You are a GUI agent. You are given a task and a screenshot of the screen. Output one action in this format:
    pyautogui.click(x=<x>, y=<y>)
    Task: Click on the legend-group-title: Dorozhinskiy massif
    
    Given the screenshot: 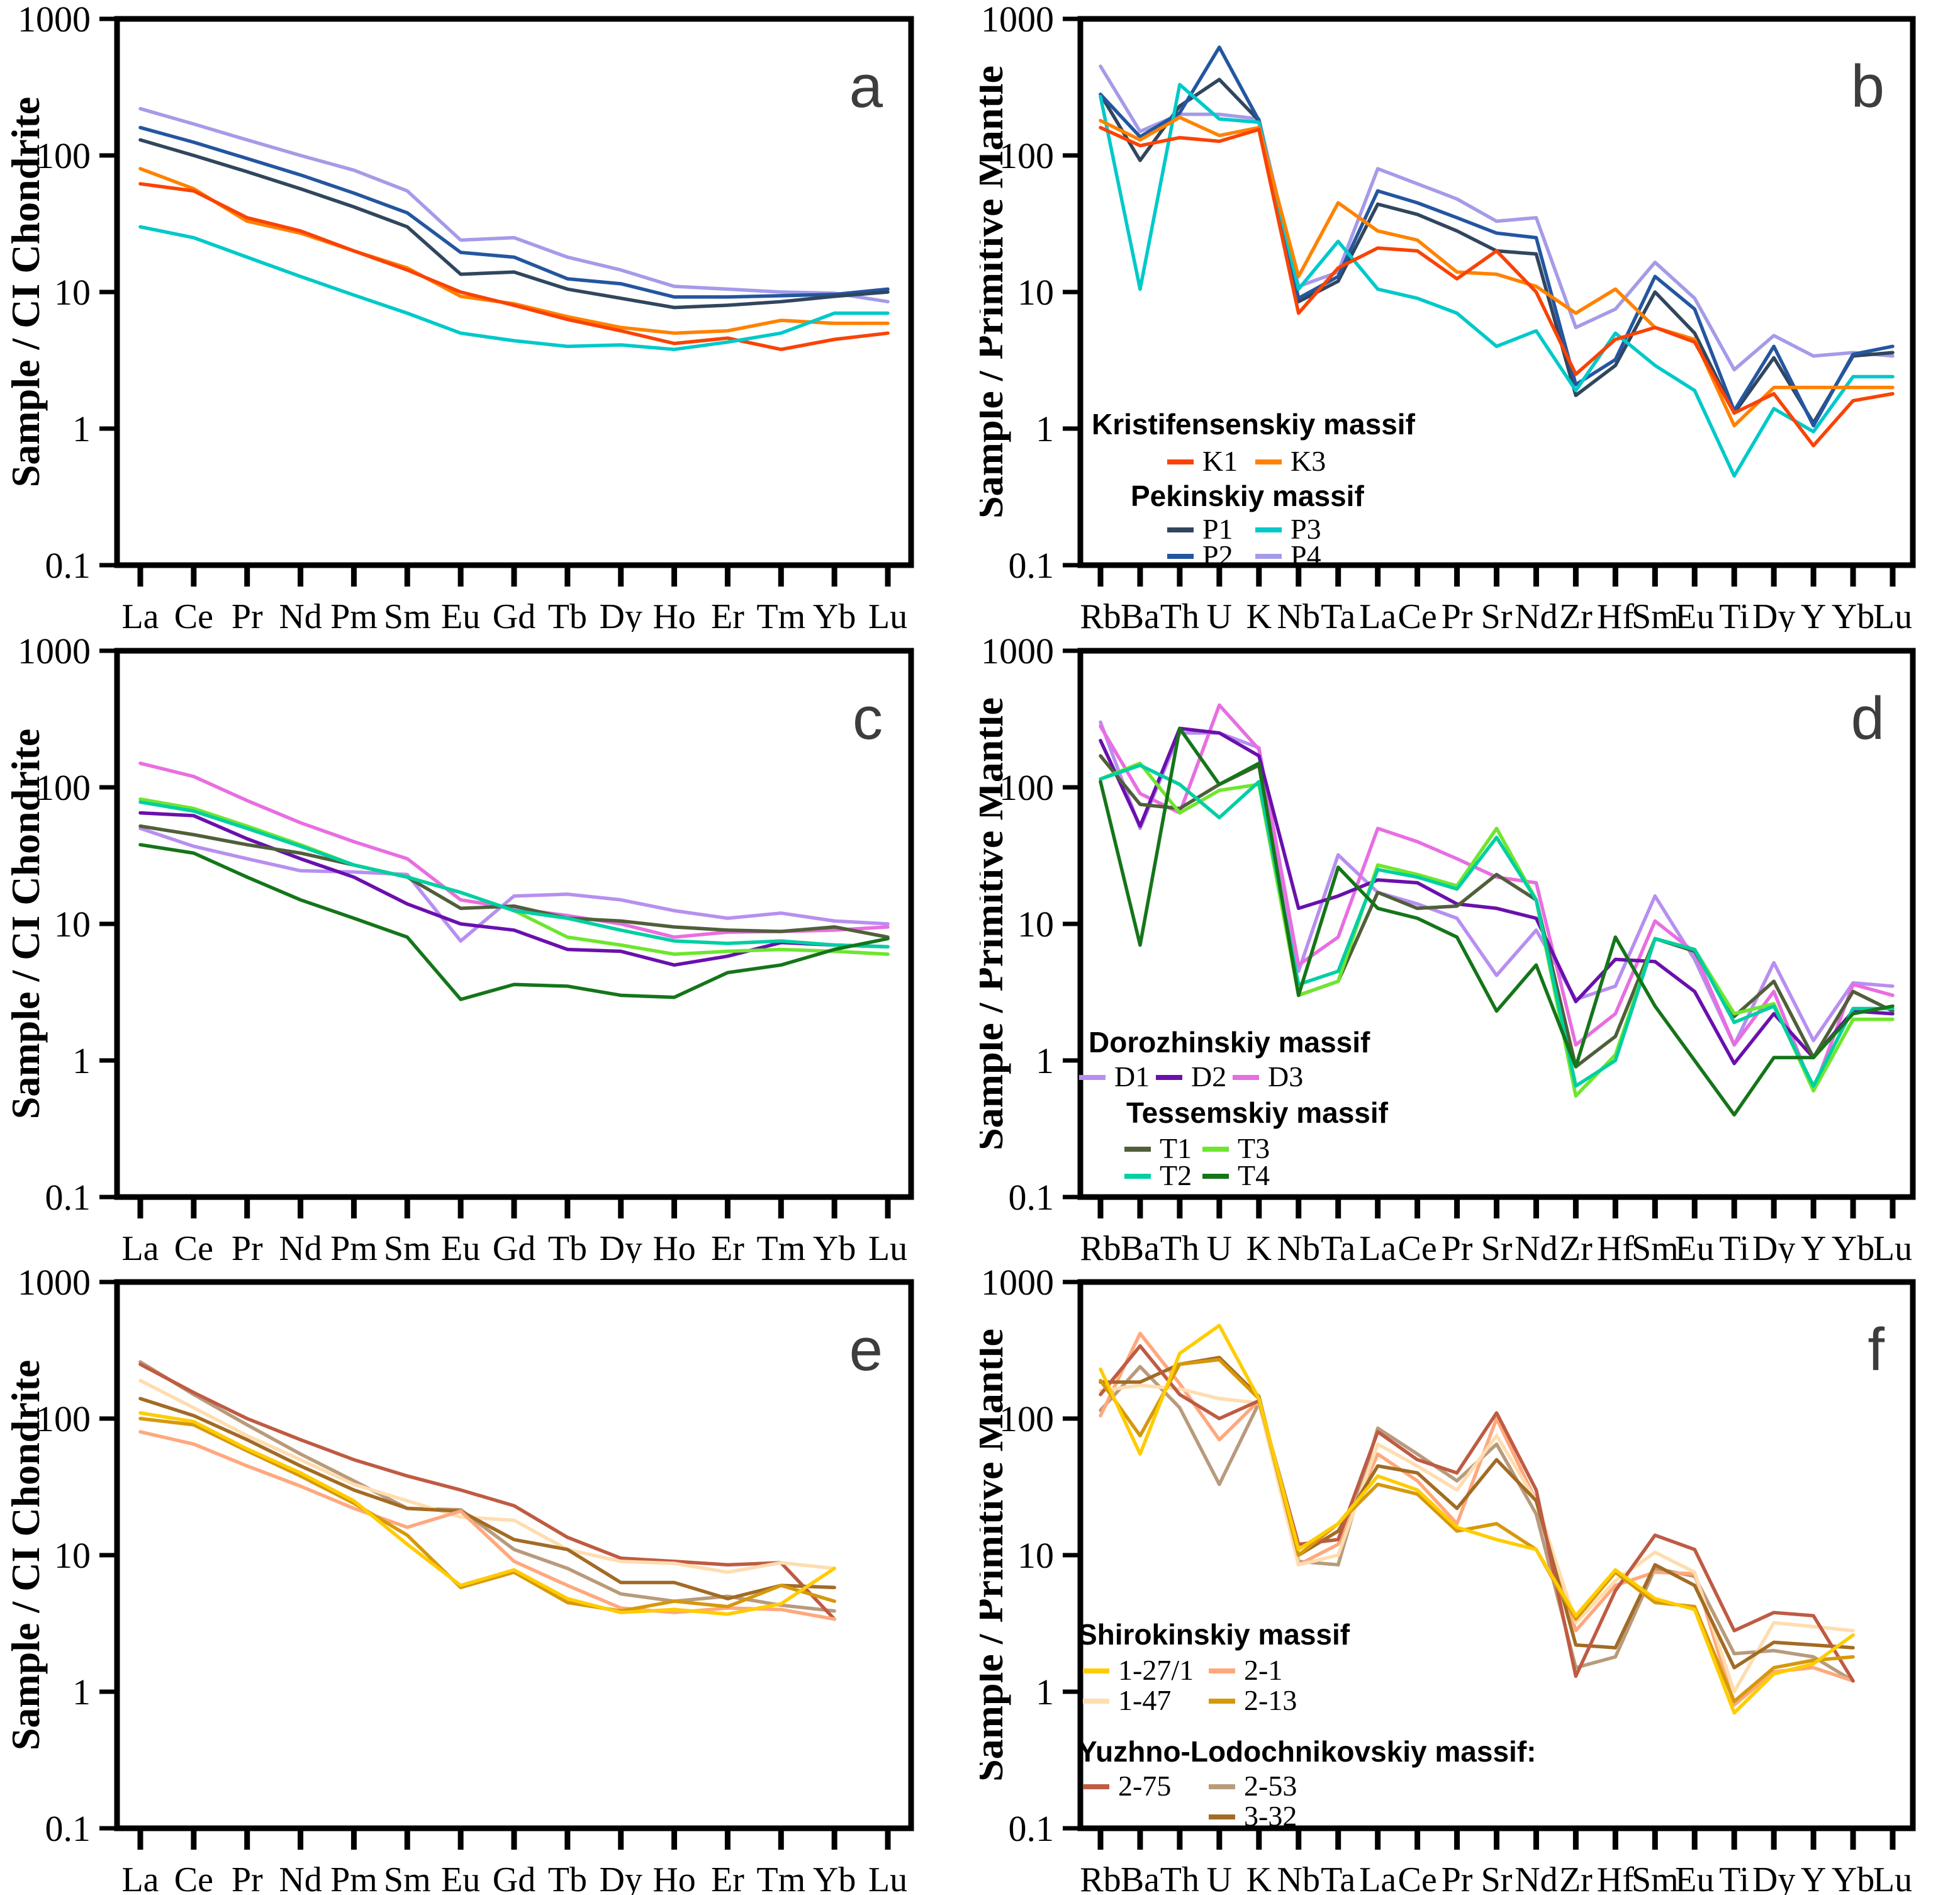 What is the action you would take?
    pyautogui.click(x=1229, y=1042)
    